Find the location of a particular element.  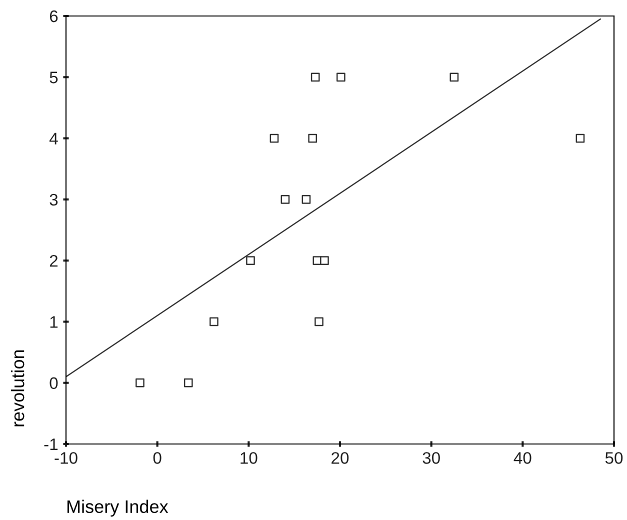

x-tick-label: 0 is located at coordinates (157, 458).